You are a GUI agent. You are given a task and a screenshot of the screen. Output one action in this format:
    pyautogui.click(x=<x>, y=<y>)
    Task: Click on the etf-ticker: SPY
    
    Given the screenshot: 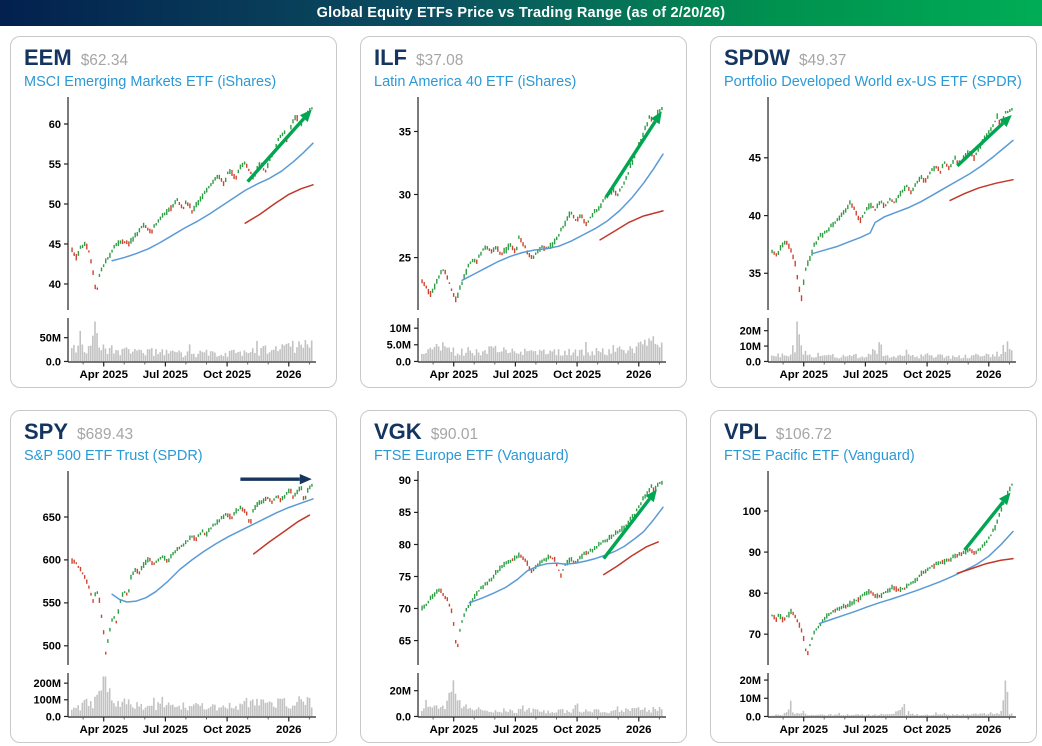 What is the action you would take?
    pyautogui.click(x=46, y=431)
    